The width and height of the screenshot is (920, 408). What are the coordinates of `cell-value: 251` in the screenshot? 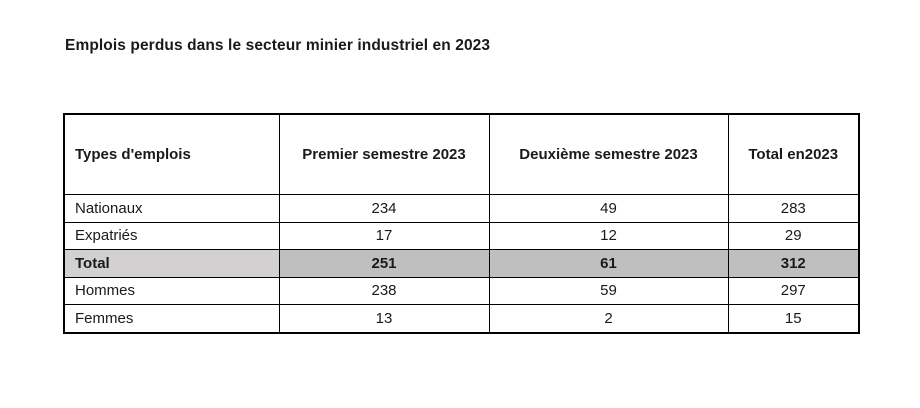 It's located at (384, 263).